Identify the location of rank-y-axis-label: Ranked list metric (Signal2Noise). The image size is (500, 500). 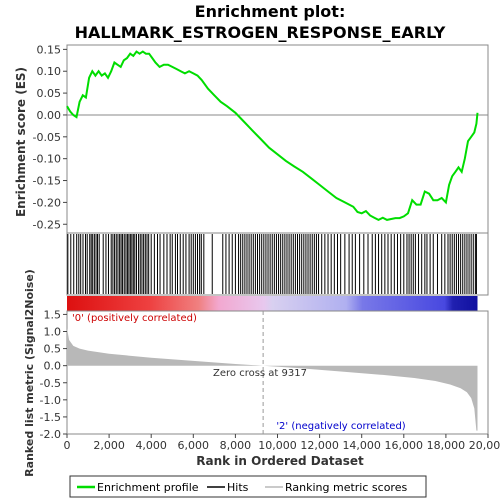
(29, 373).